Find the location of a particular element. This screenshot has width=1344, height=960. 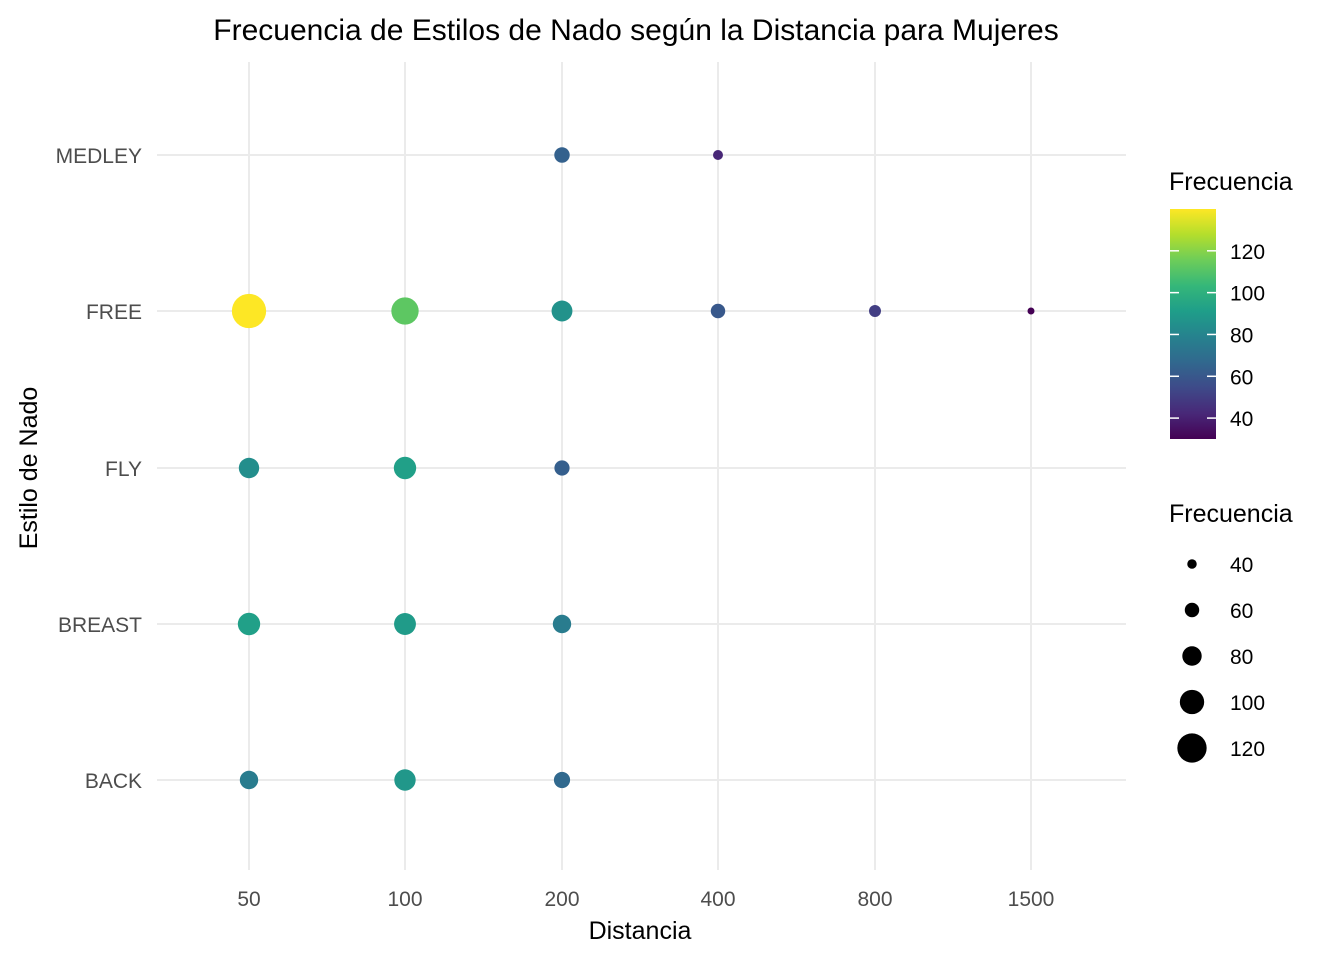

x-tick-label: 400 is located at coordinates (717, 899).